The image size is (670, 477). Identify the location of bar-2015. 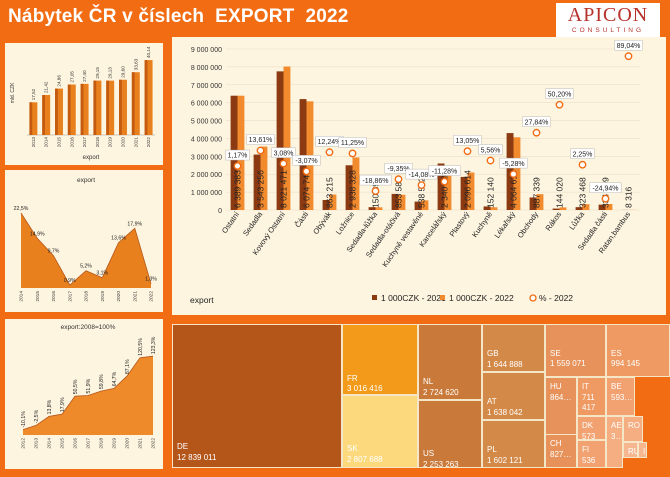
(59, 111).